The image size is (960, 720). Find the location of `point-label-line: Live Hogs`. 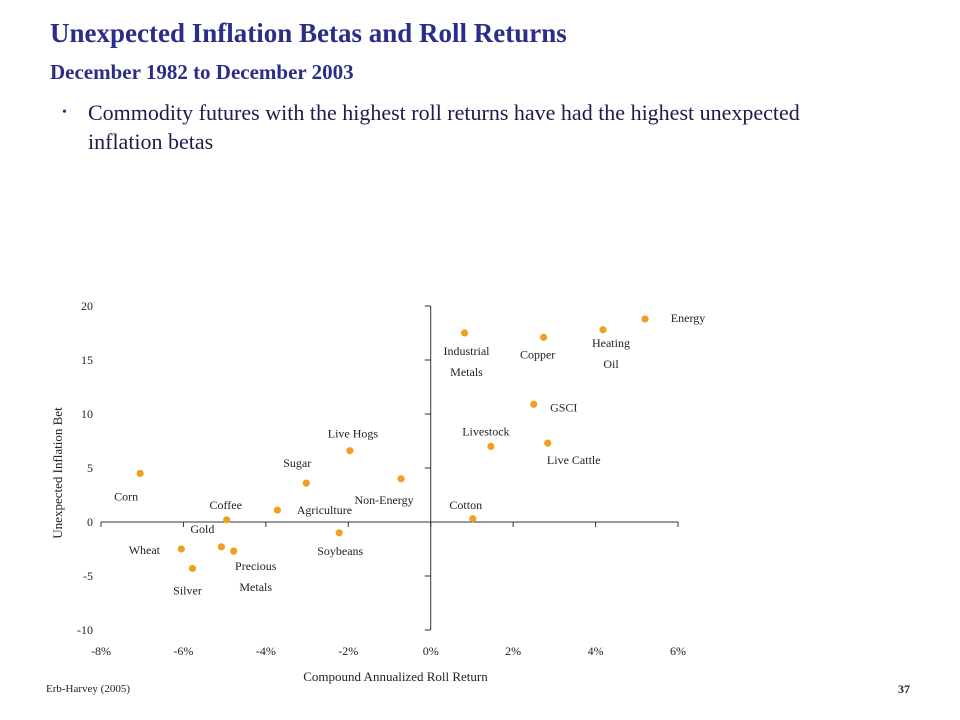

point-label-line: Live Hogs is located at coordinates (353, 434).